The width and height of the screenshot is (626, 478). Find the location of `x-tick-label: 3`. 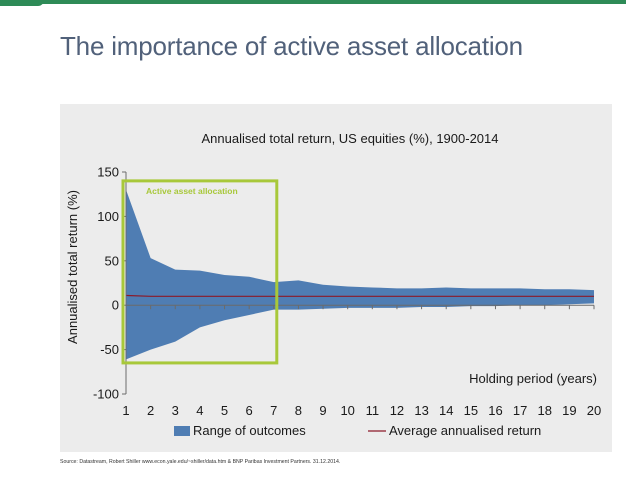

x-tick-label: 3 is located at coordinates (175, 410).